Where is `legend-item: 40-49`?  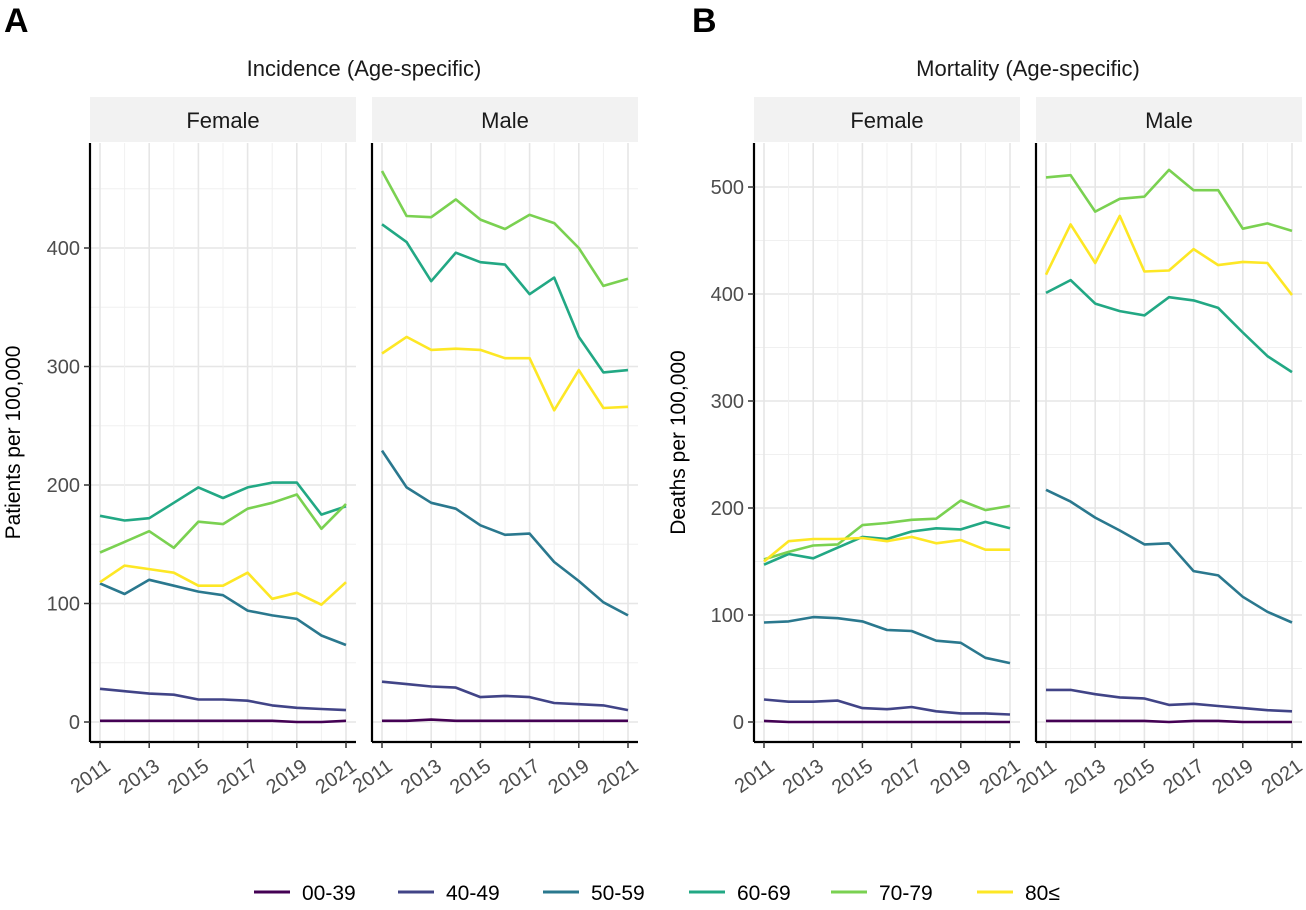
legend-item: 40-49 is located at coordinates (449, 893).